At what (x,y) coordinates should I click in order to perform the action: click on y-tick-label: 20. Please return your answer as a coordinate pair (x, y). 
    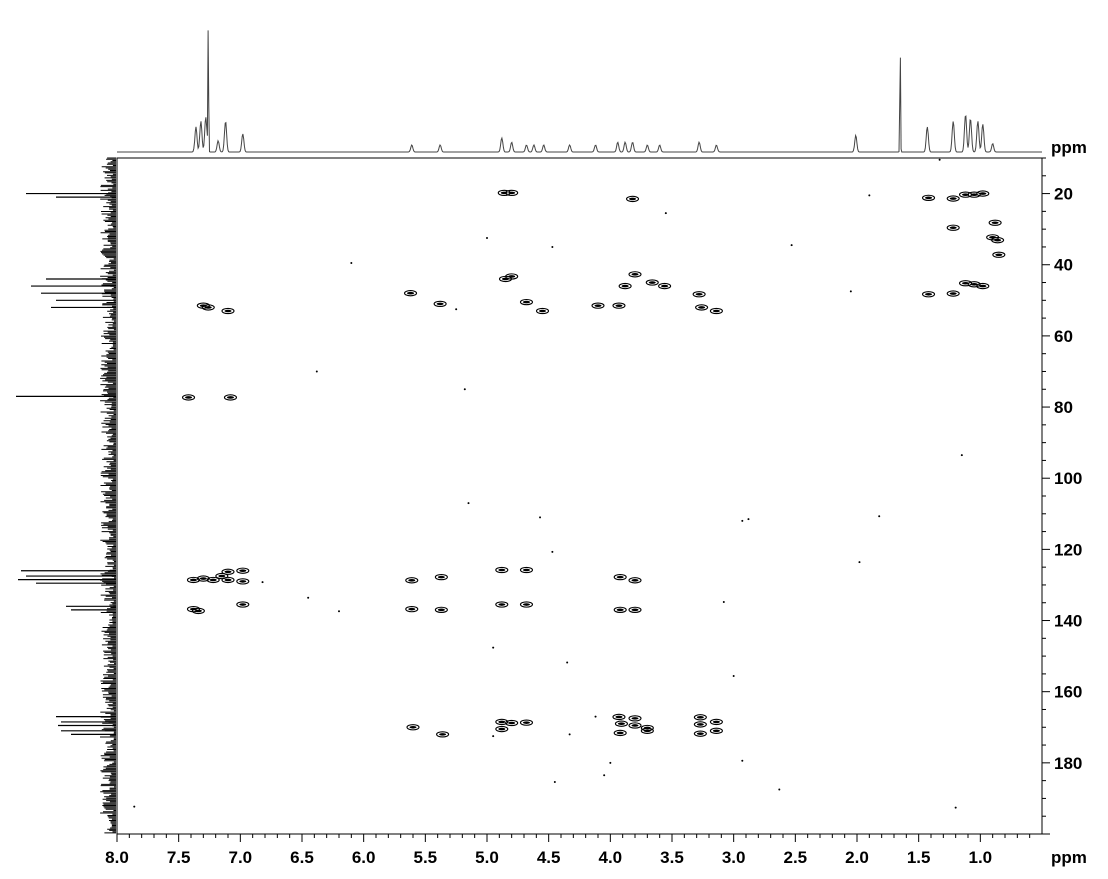
    Looking at the image, I should click on (1063, 194).